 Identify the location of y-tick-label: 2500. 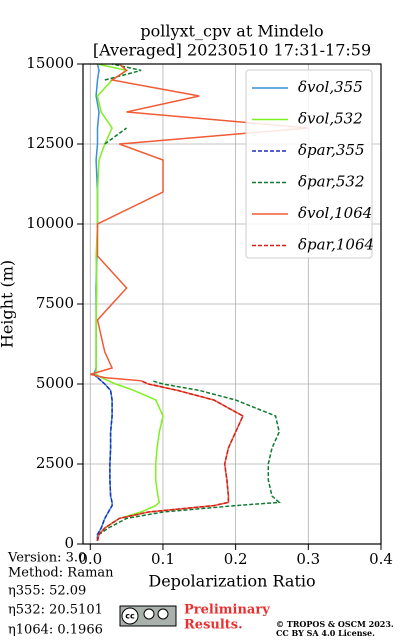
(55, 463).